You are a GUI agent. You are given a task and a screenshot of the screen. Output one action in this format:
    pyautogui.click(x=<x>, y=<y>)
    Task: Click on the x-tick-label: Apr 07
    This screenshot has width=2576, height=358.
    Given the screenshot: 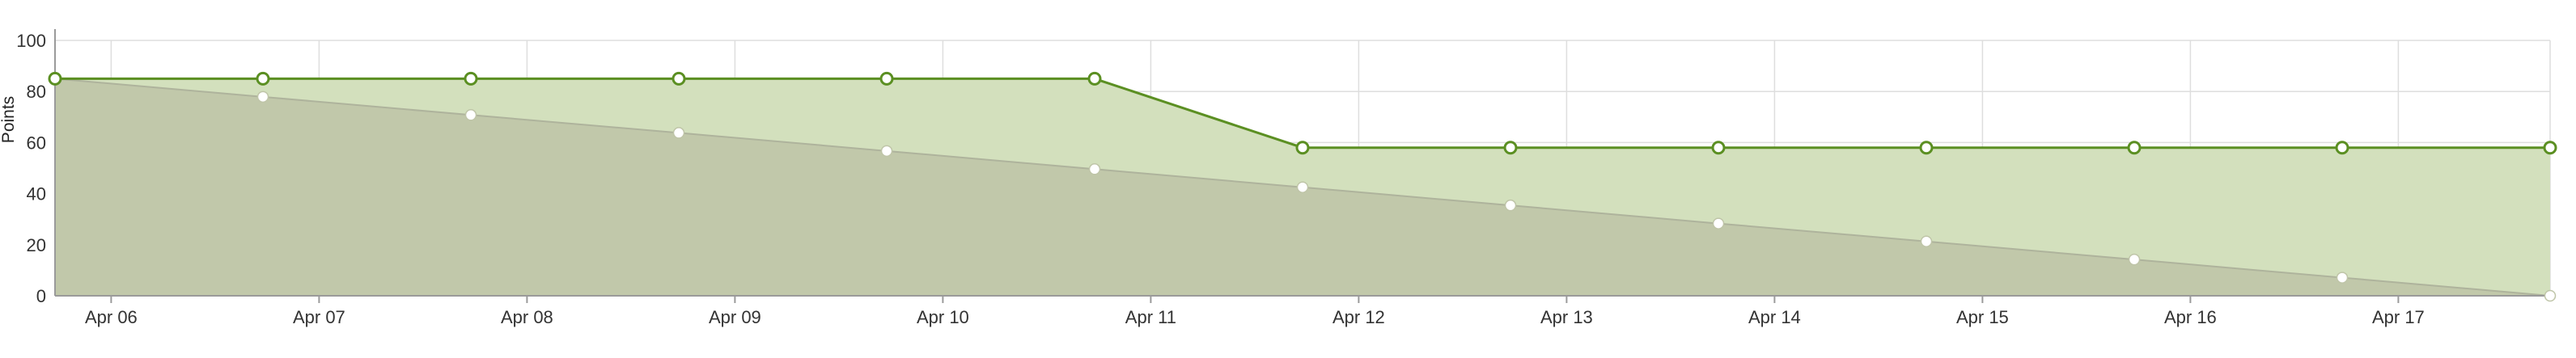 What is the action you would take?
    pyautogui.click(x=319, y=317)
    